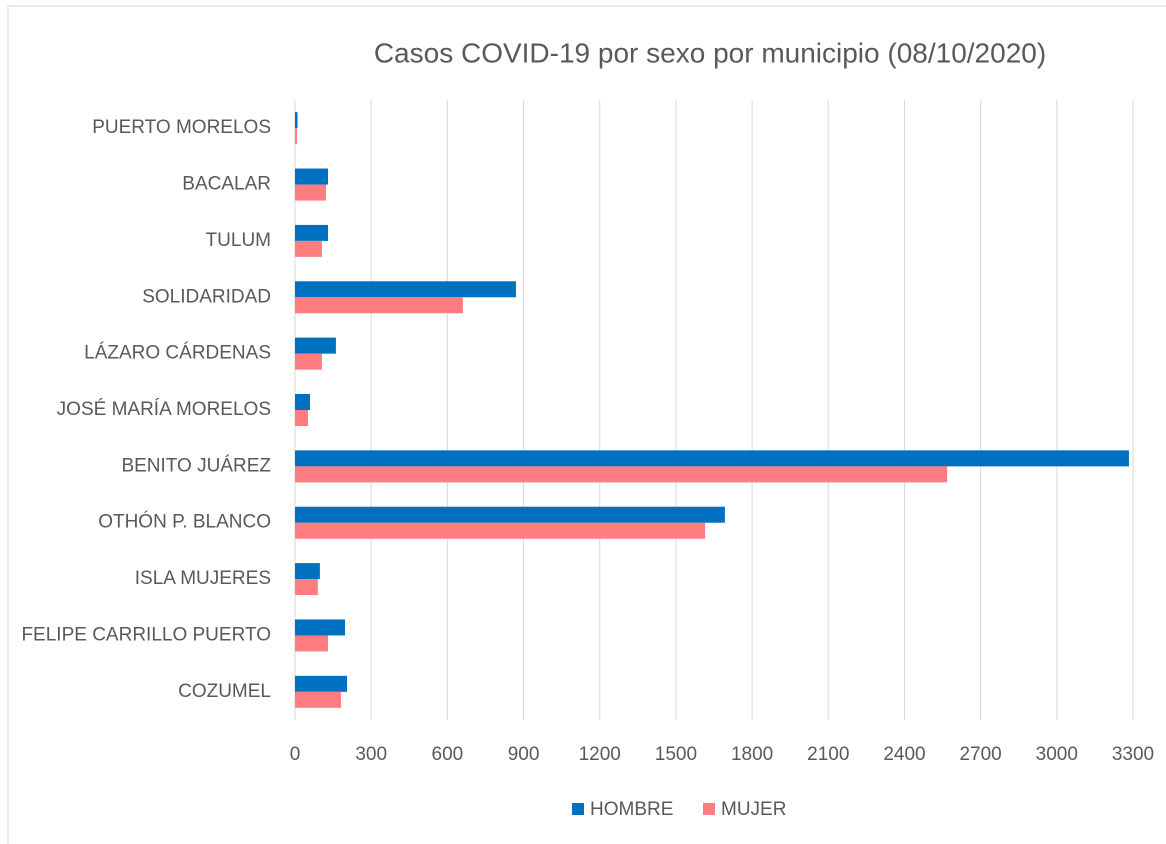  I want to click on x-tick-label: 0, so click(295, 754).